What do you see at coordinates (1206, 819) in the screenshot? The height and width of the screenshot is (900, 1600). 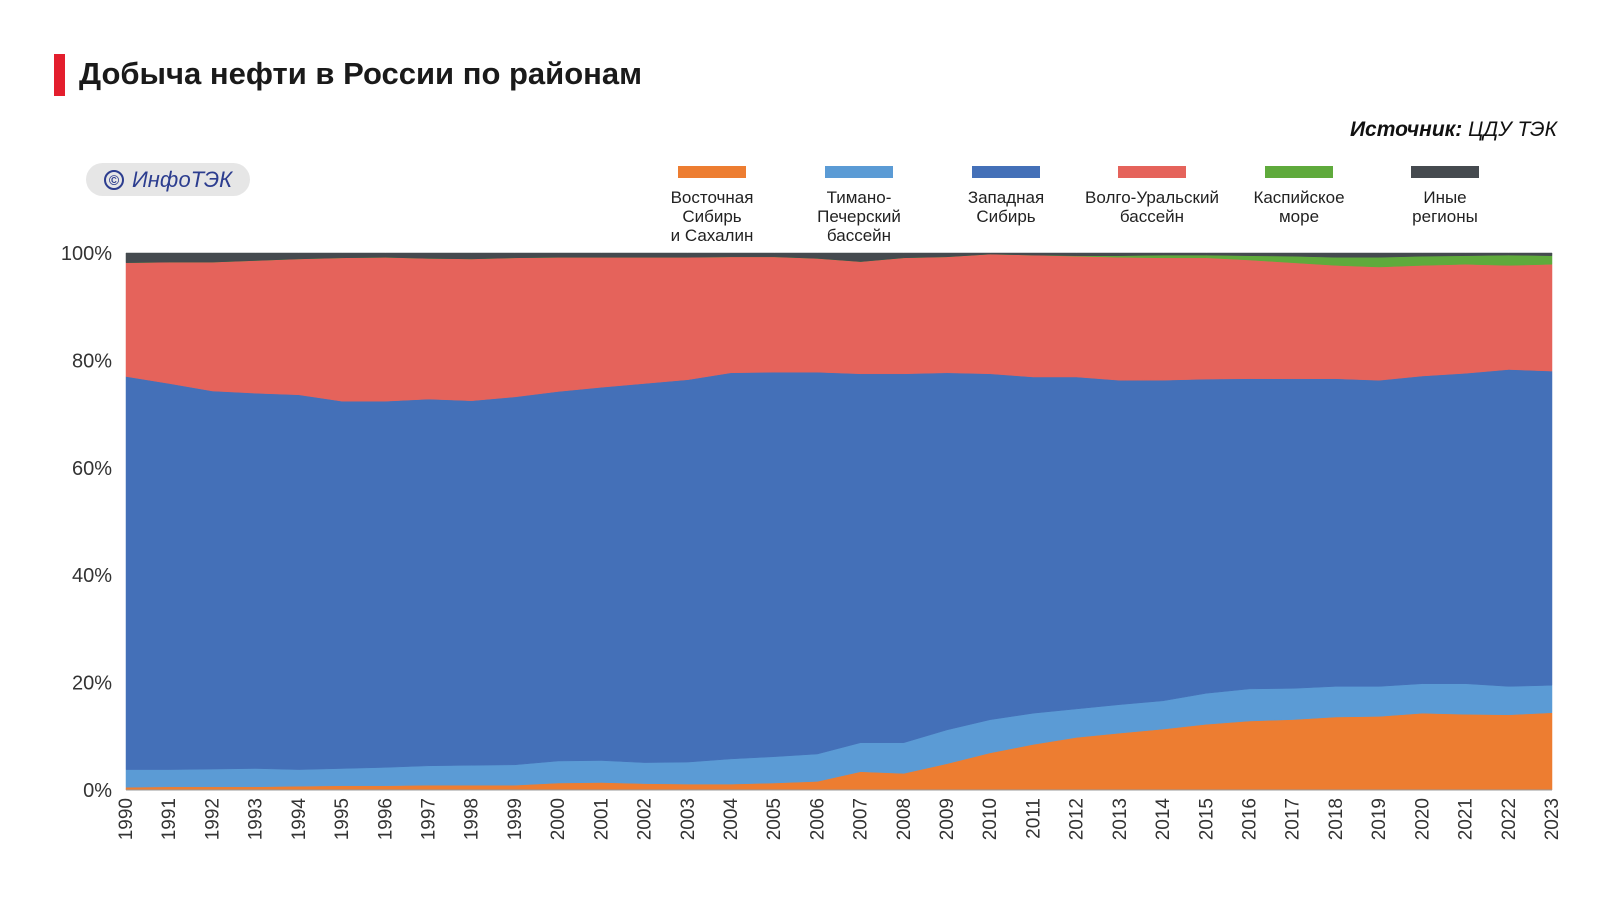 I see `x-tick-label: 2015` at bounding box center [1206, 819].